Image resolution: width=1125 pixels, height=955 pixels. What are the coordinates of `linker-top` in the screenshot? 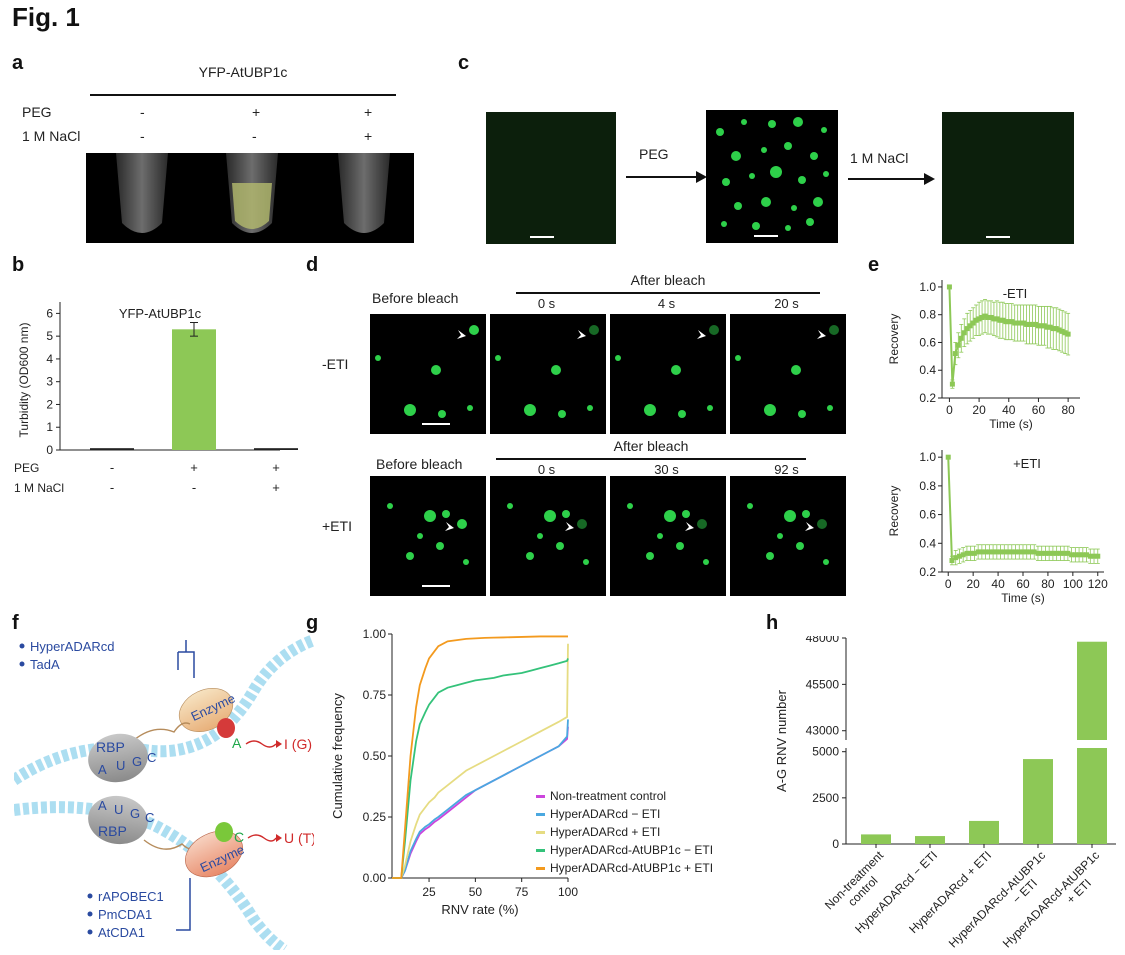 It's located at (162, 731).